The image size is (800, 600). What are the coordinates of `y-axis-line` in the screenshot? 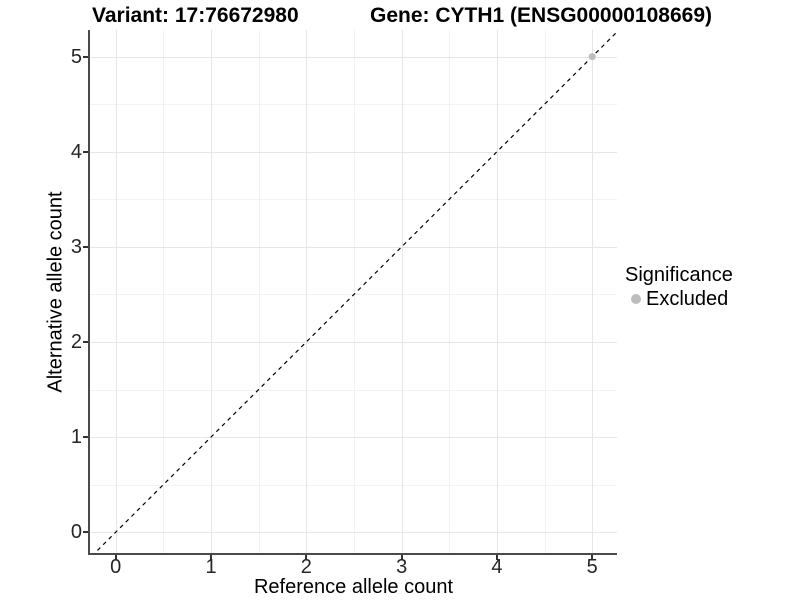 It's located at (89, 292).